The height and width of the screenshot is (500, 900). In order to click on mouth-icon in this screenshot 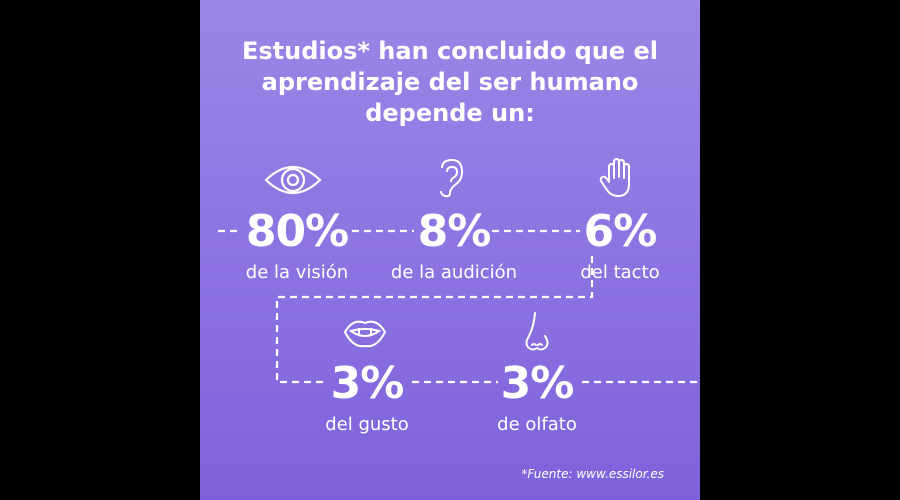, I will do `click(365, 334)`.